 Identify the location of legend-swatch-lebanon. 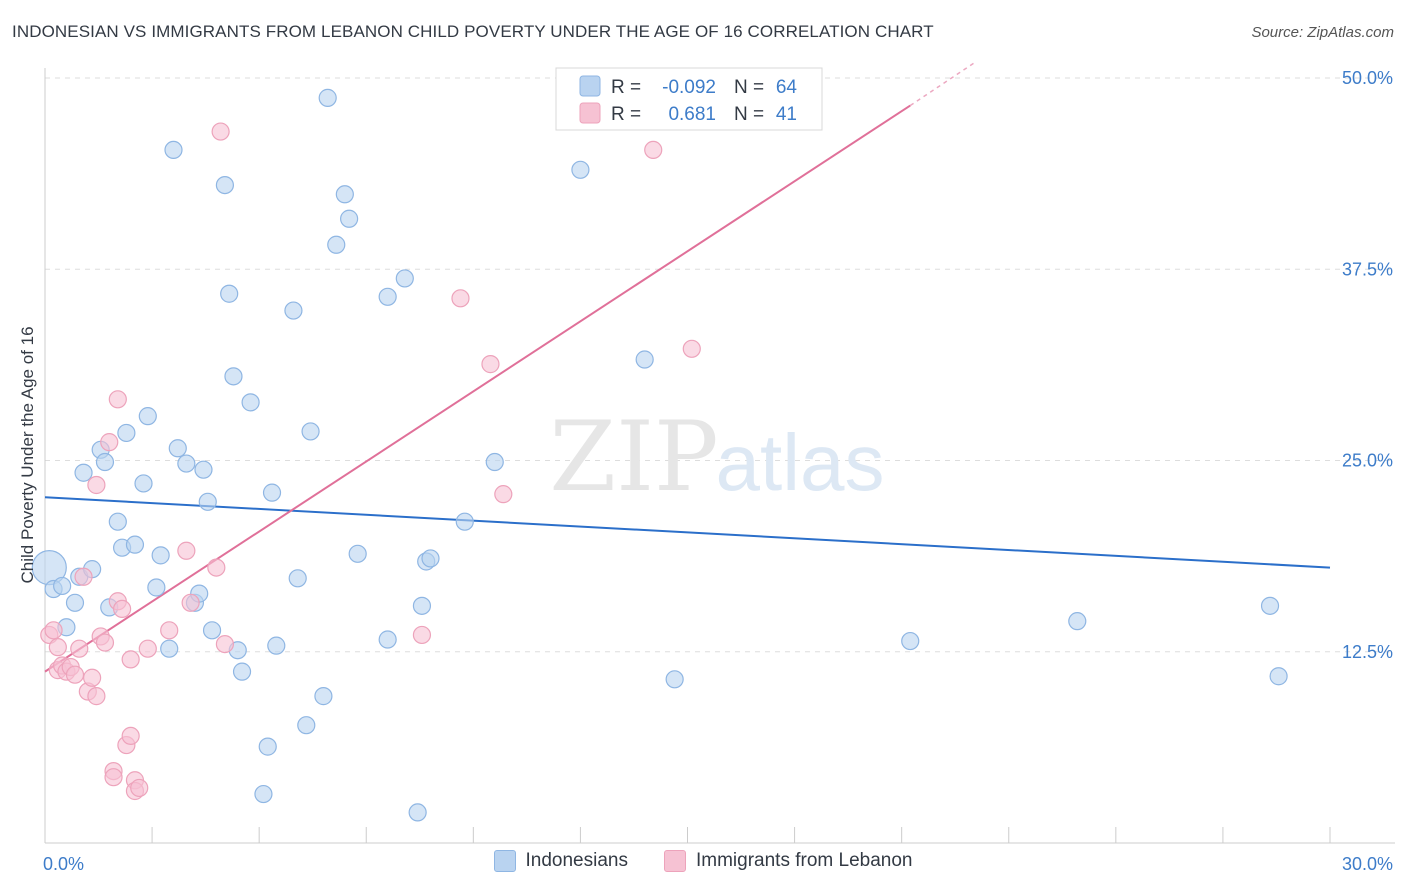
(674, 861).